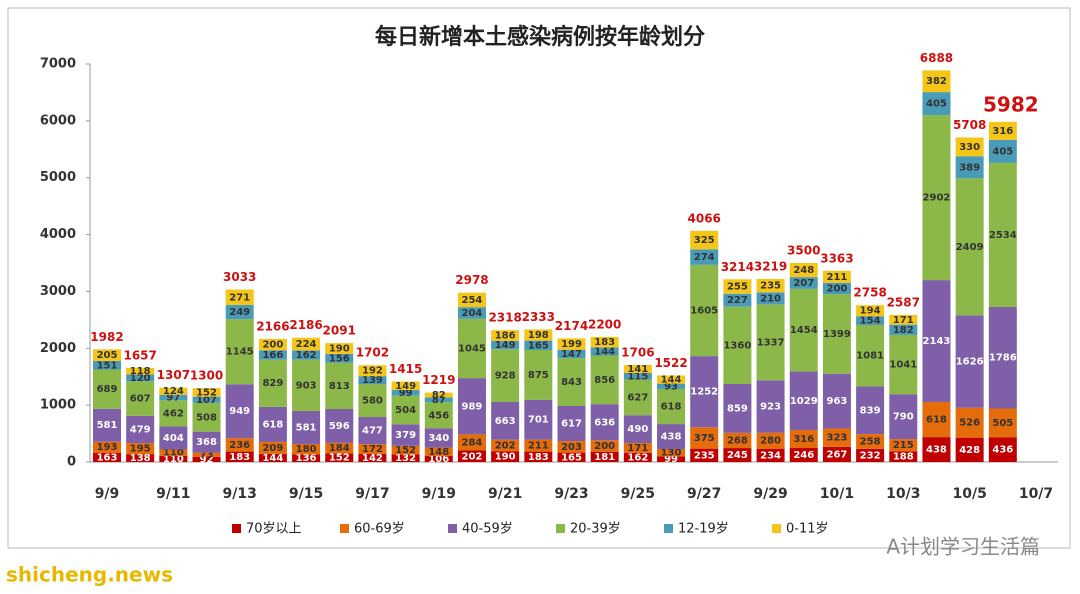 Image resolution: width=1080 pixels, height=594 pixels. I want to click on legend-swatch, so click(776, 528).